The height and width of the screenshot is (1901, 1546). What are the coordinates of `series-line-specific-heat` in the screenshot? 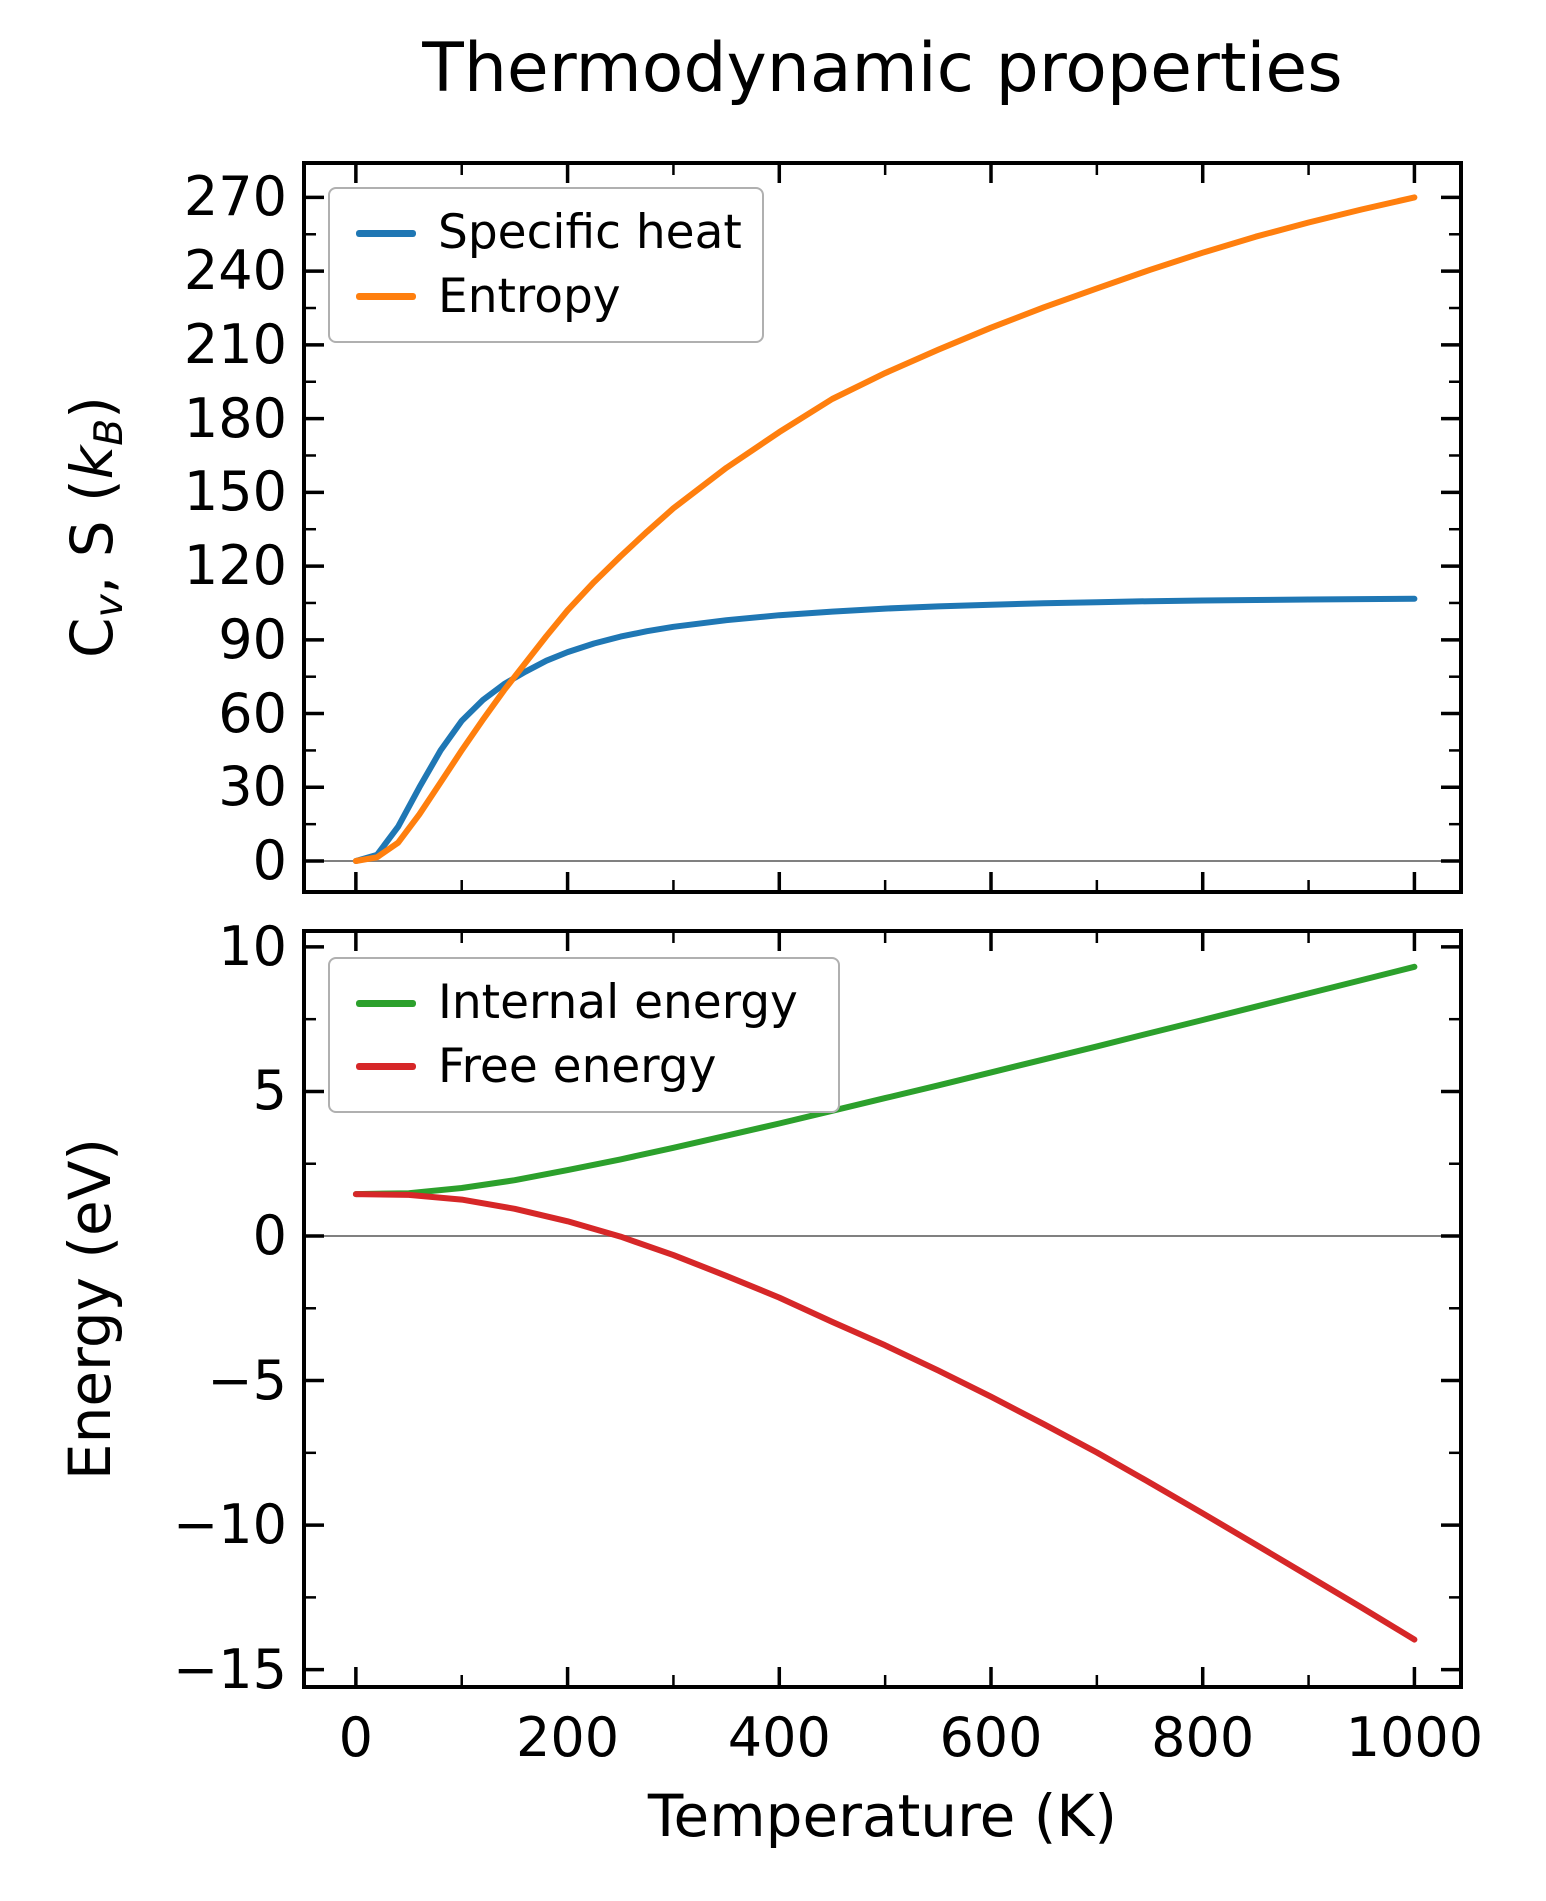 It's located at (885, 729).